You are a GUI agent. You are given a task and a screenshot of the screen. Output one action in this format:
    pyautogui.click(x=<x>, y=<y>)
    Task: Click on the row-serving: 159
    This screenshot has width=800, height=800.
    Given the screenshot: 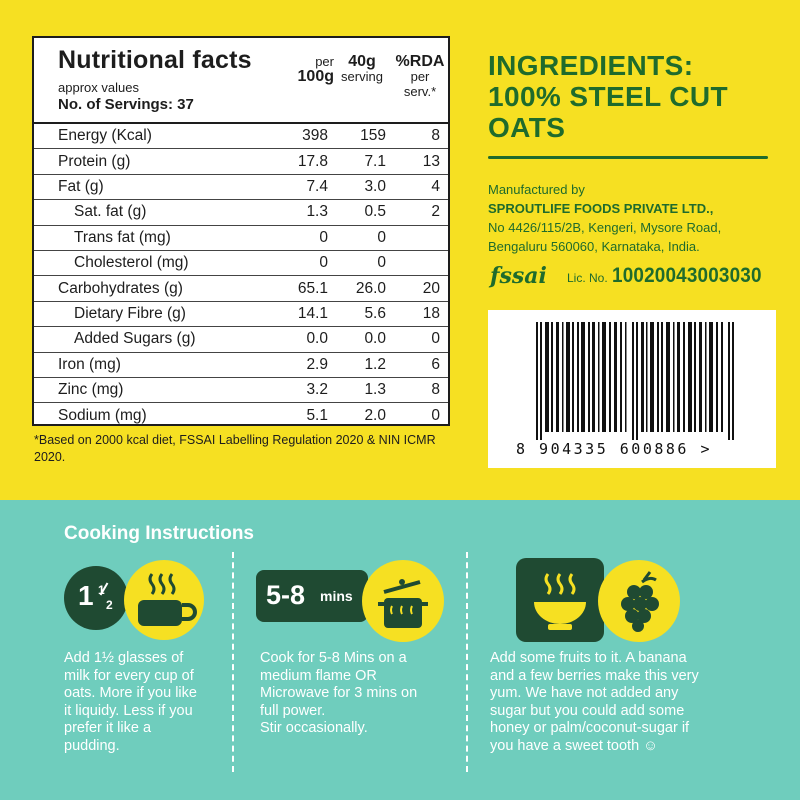 What is the action you would take?
    pyautogui.click(x=373, y=136)
    